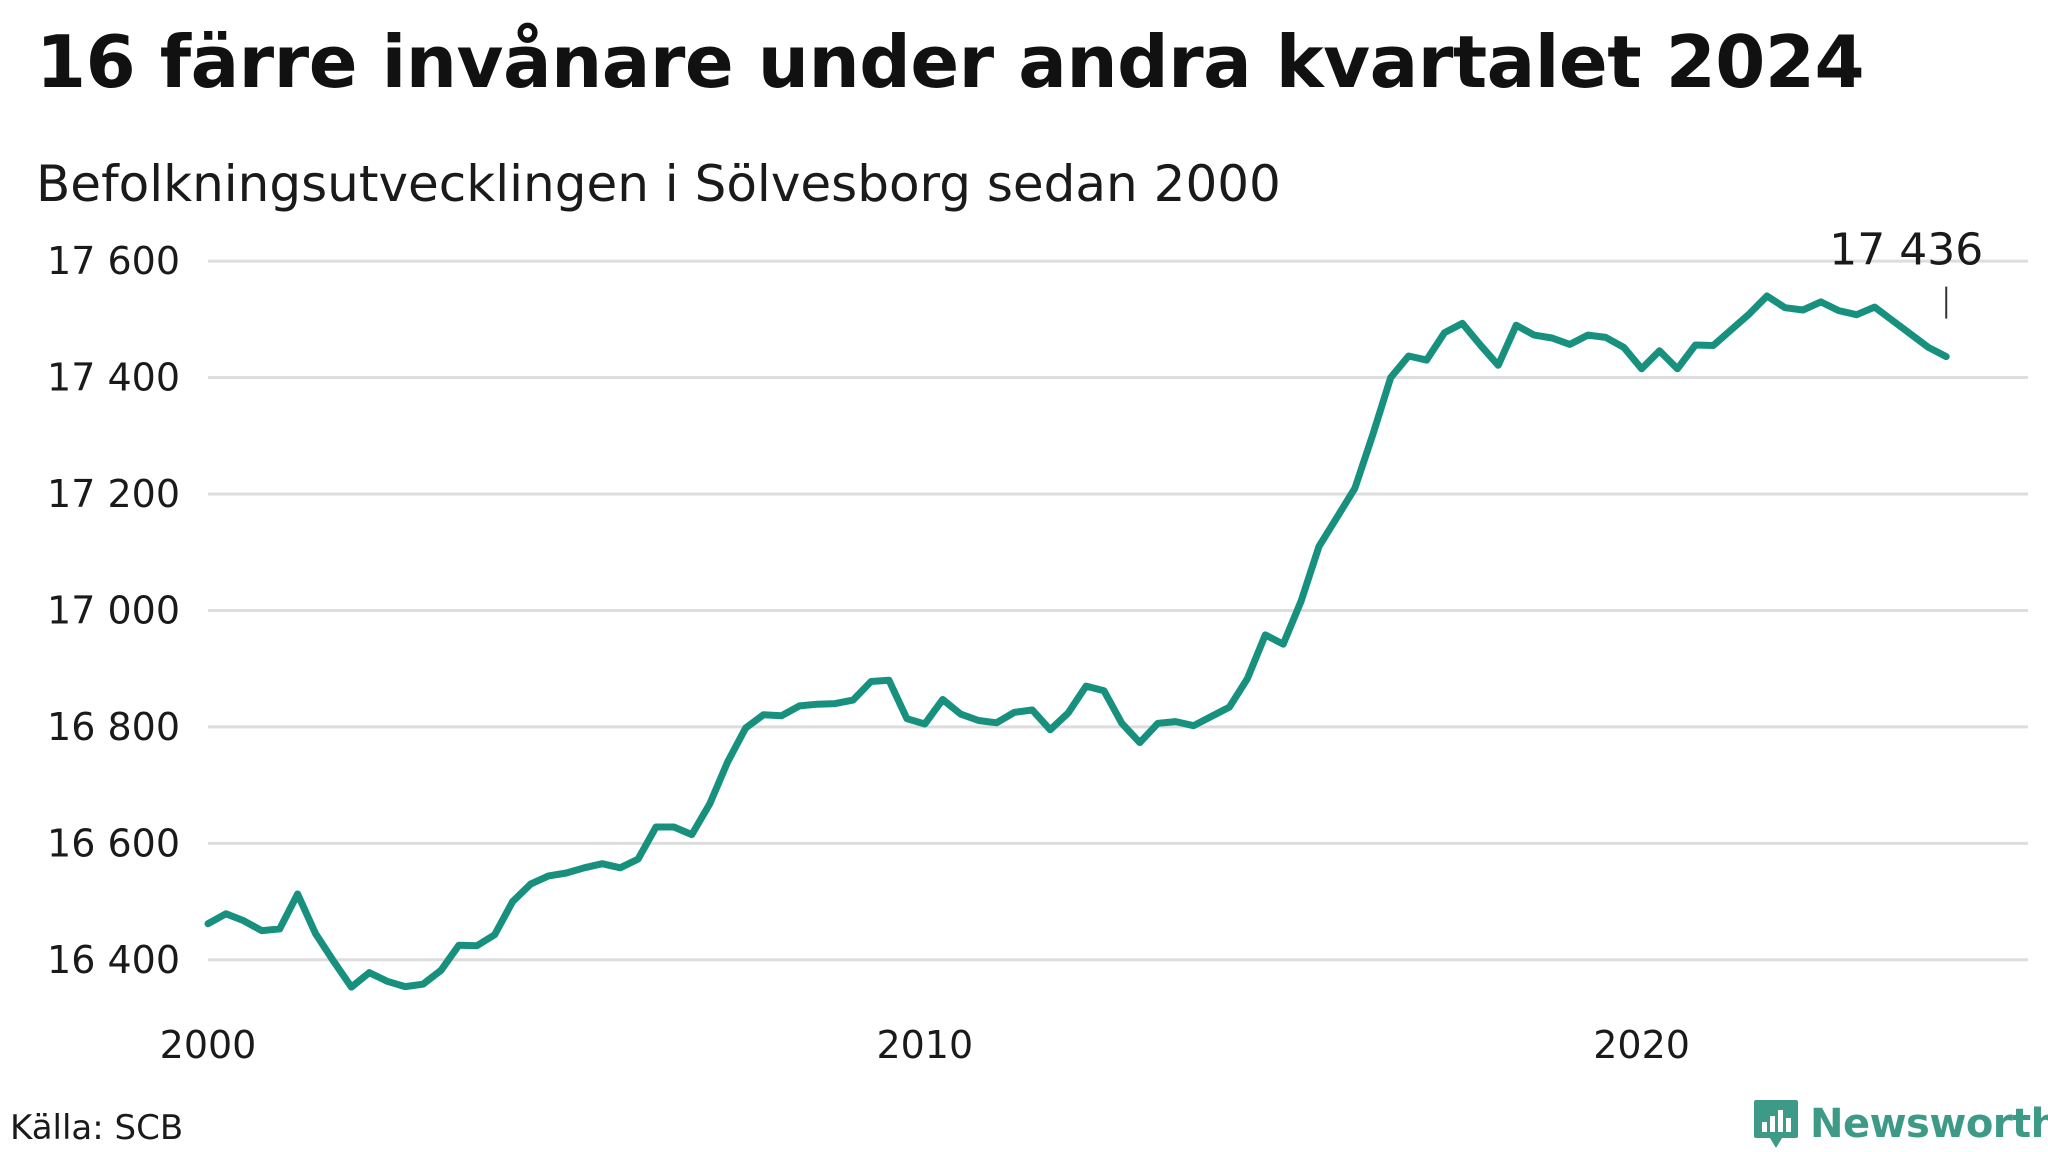  I want to click on newsworthy-logo-icon, so click(1776, 1124).